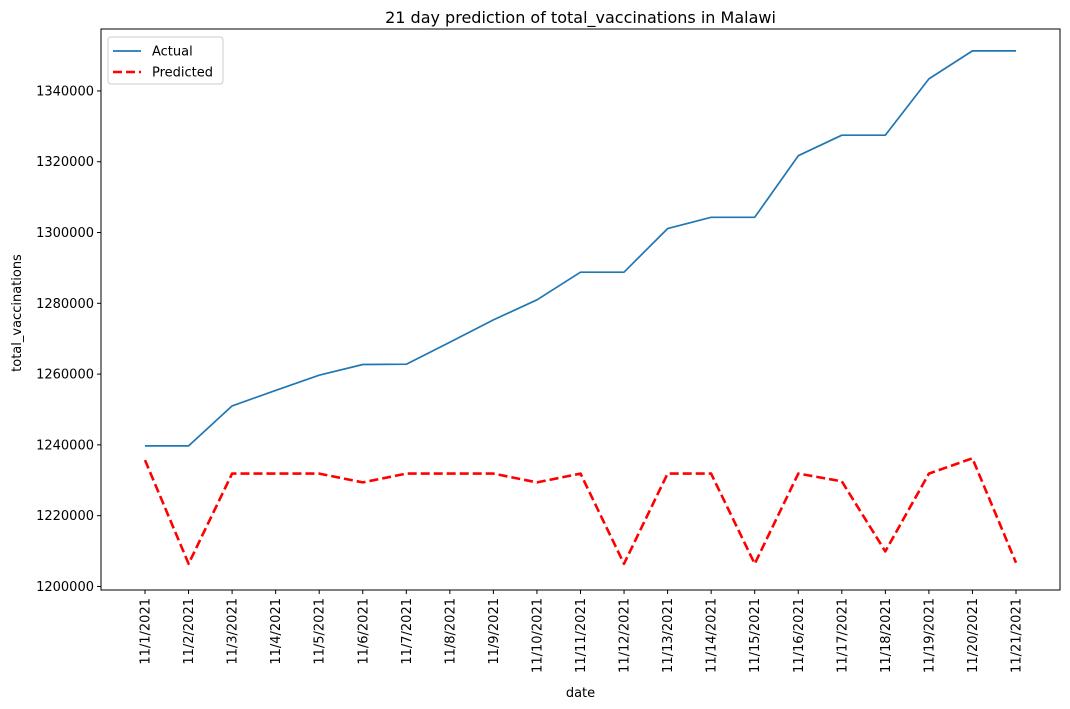  What do you see at coordinates (712, 635) in the screenshot?
I see `x-tick-label: 11/14/2021` at bounding box center [712, 635].